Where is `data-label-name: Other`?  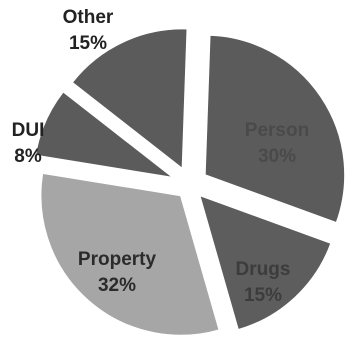
data-label-name: Other is located at coordinates (88, 17).